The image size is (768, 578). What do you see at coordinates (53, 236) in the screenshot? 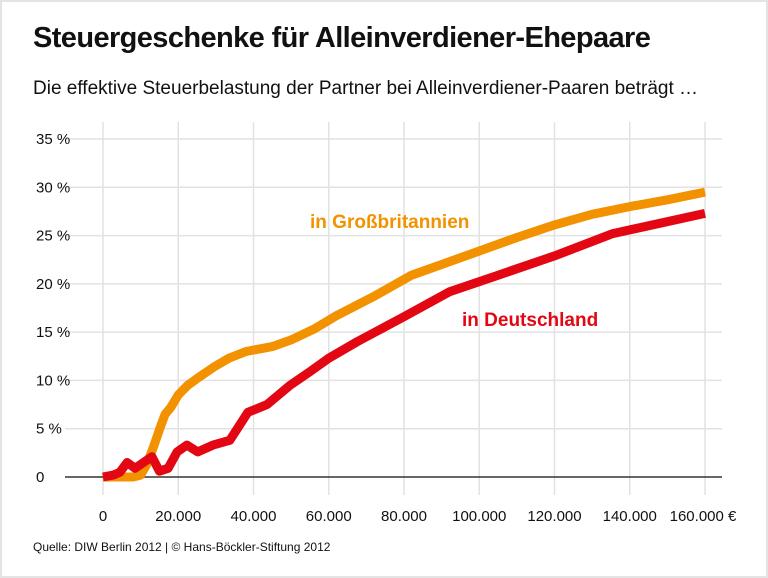
I see `y-tick-label: 25 %` at bounding box center [53, 236].